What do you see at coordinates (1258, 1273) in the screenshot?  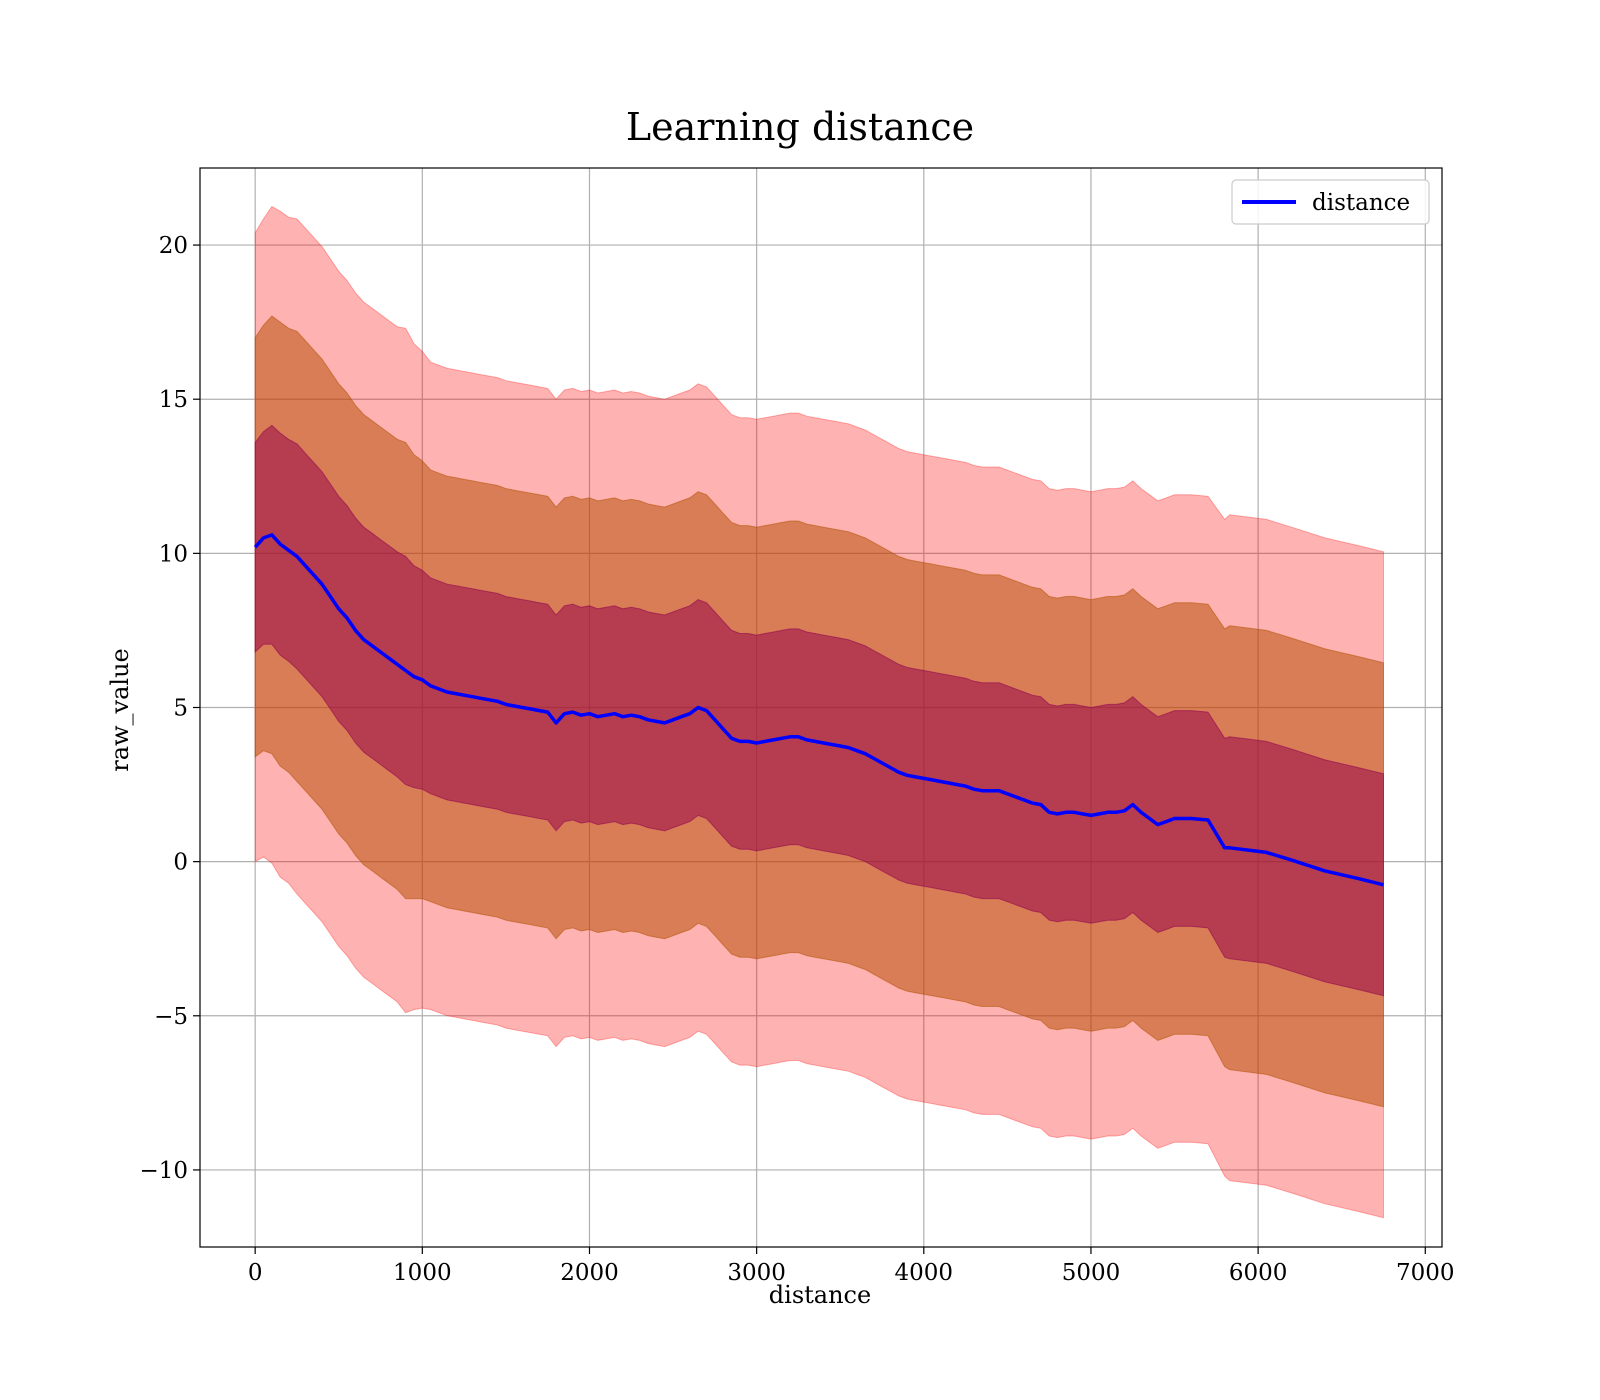 I see `x-tick-label: 6000` at bounding box center [1258, 1273].